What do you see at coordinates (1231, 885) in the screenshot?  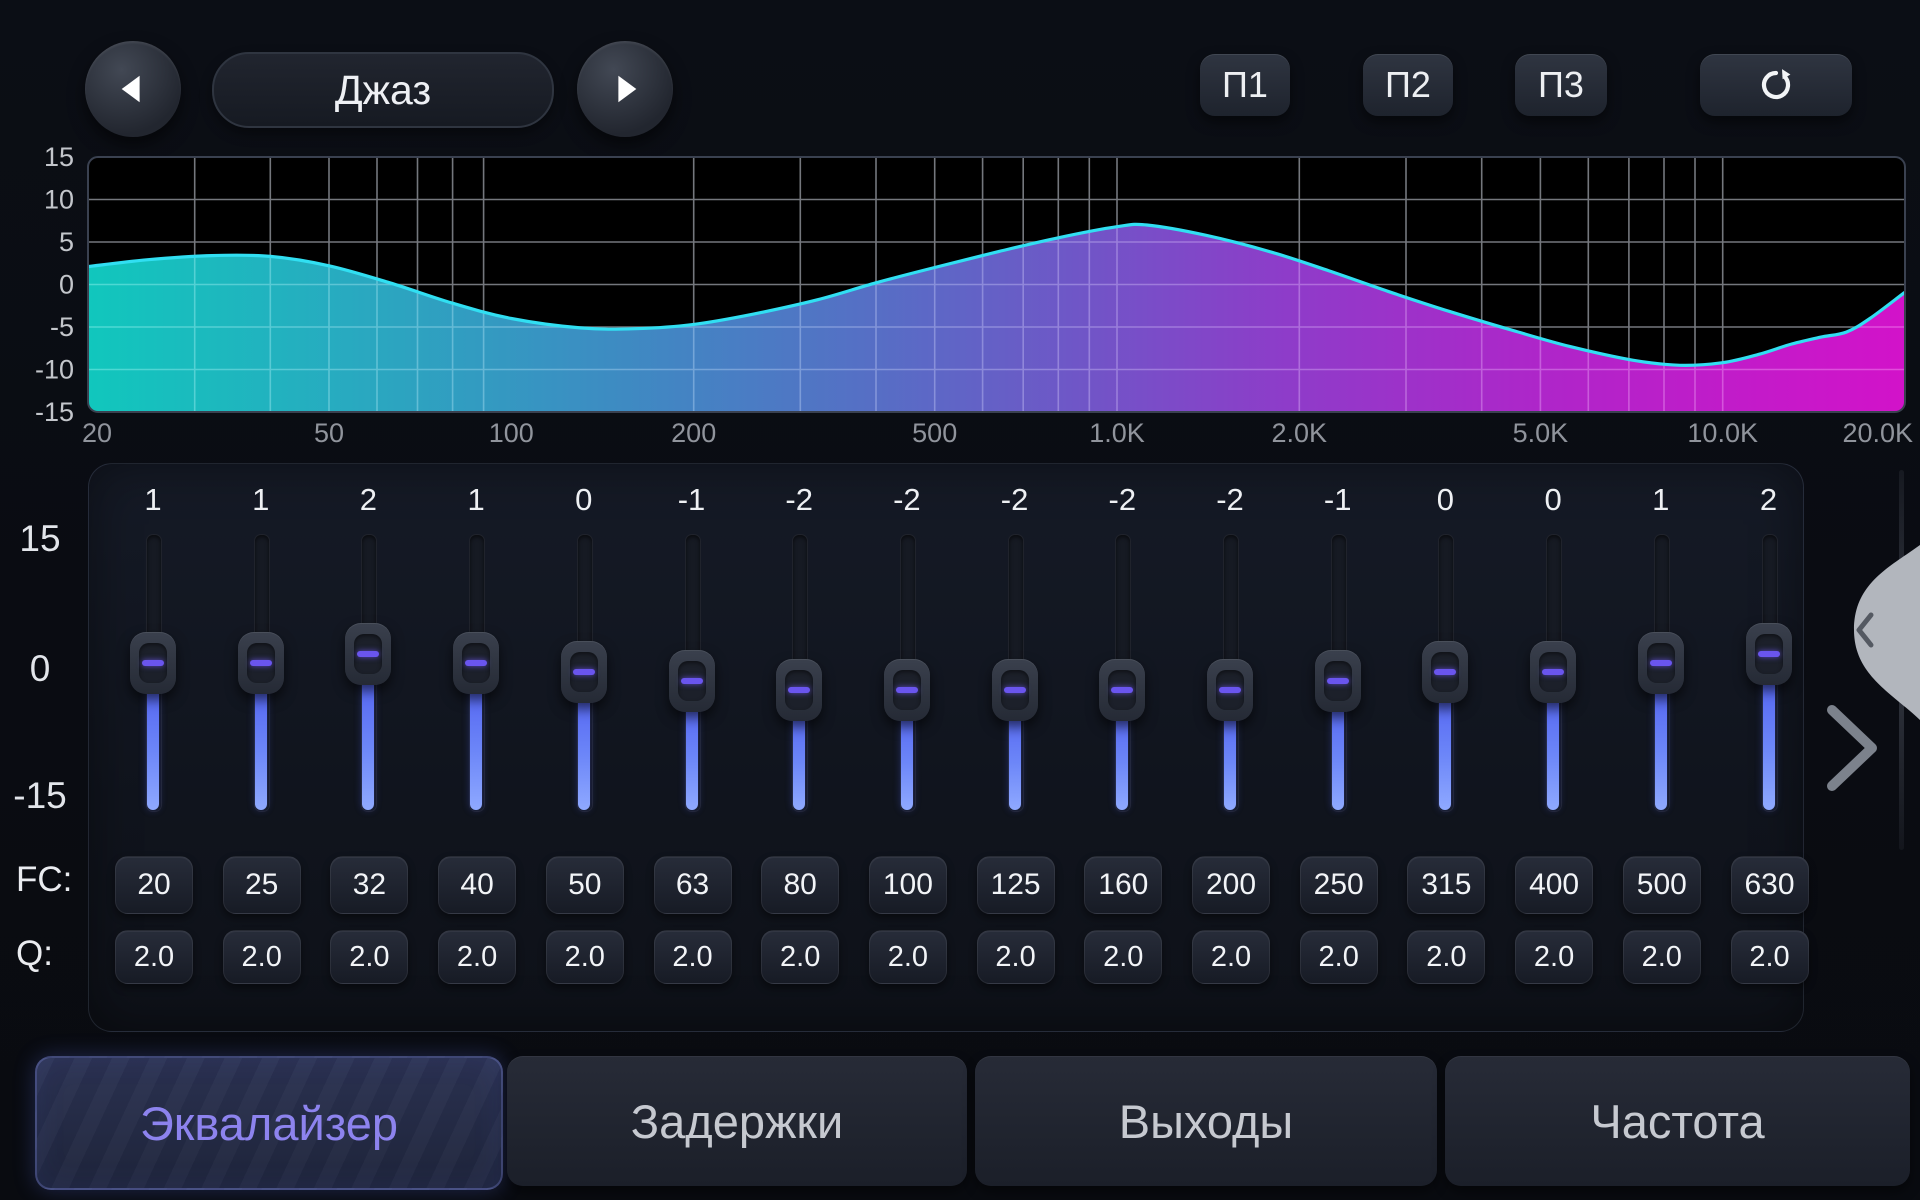 I see `band-fc-button: 200` at bounding box center [1231, 885].